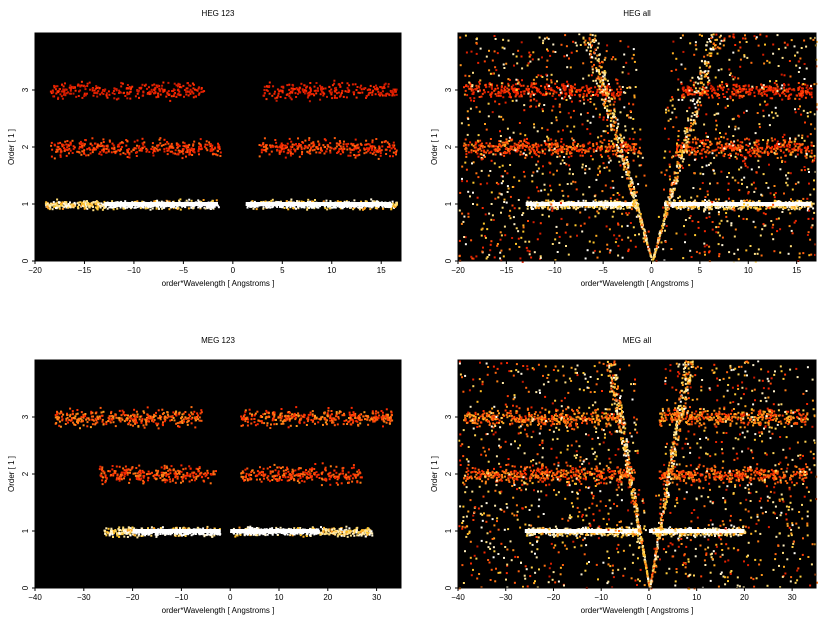  I want to click on y-tick-label: 1, so click(25, 203).